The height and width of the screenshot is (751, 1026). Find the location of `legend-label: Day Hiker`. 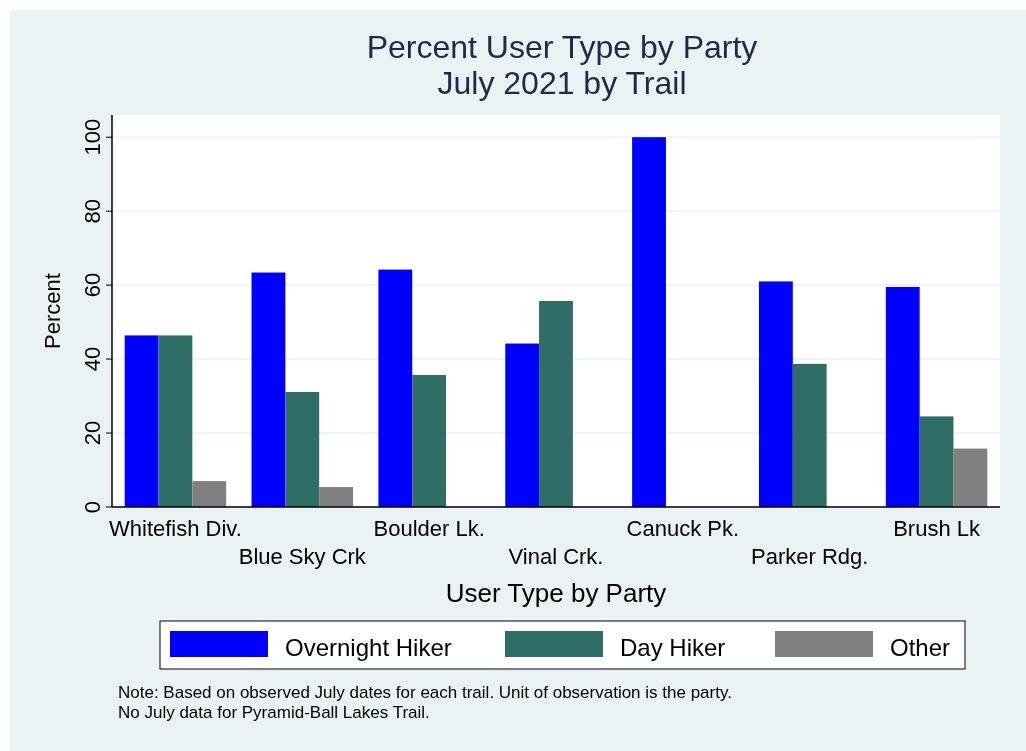

legend-label: Day Hiker is located at coordinates (673, 647).